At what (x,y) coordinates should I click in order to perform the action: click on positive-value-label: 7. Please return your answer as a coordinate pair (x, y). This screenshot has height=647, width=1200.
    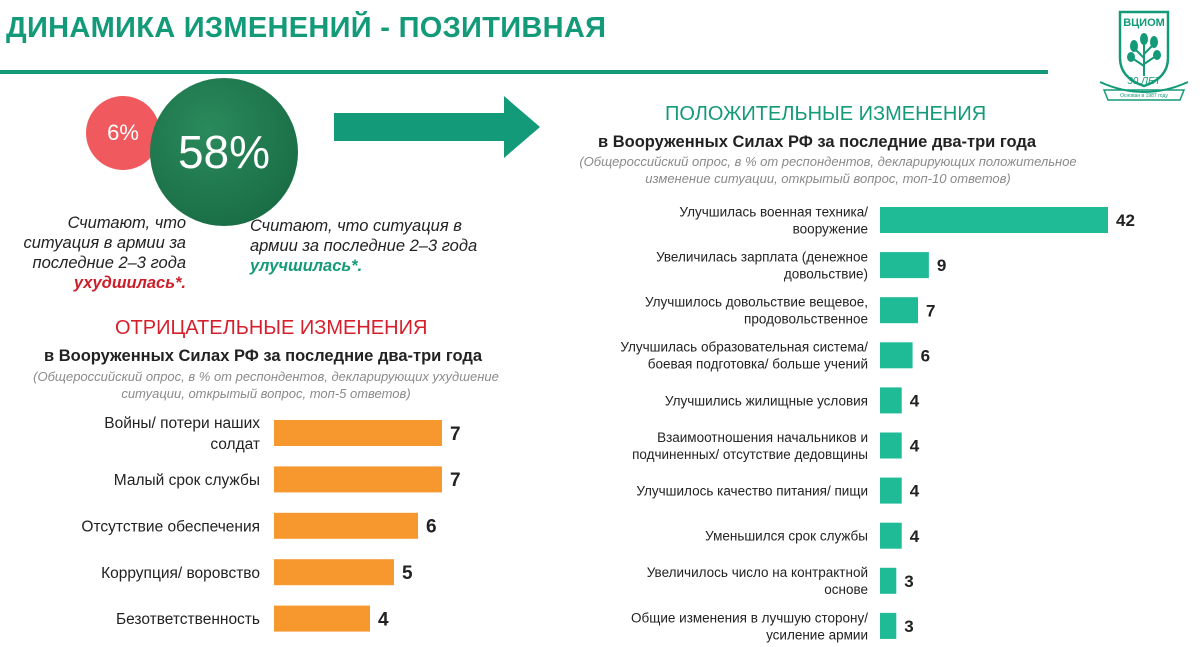
    Looking at the image, I should click on (930, 310).